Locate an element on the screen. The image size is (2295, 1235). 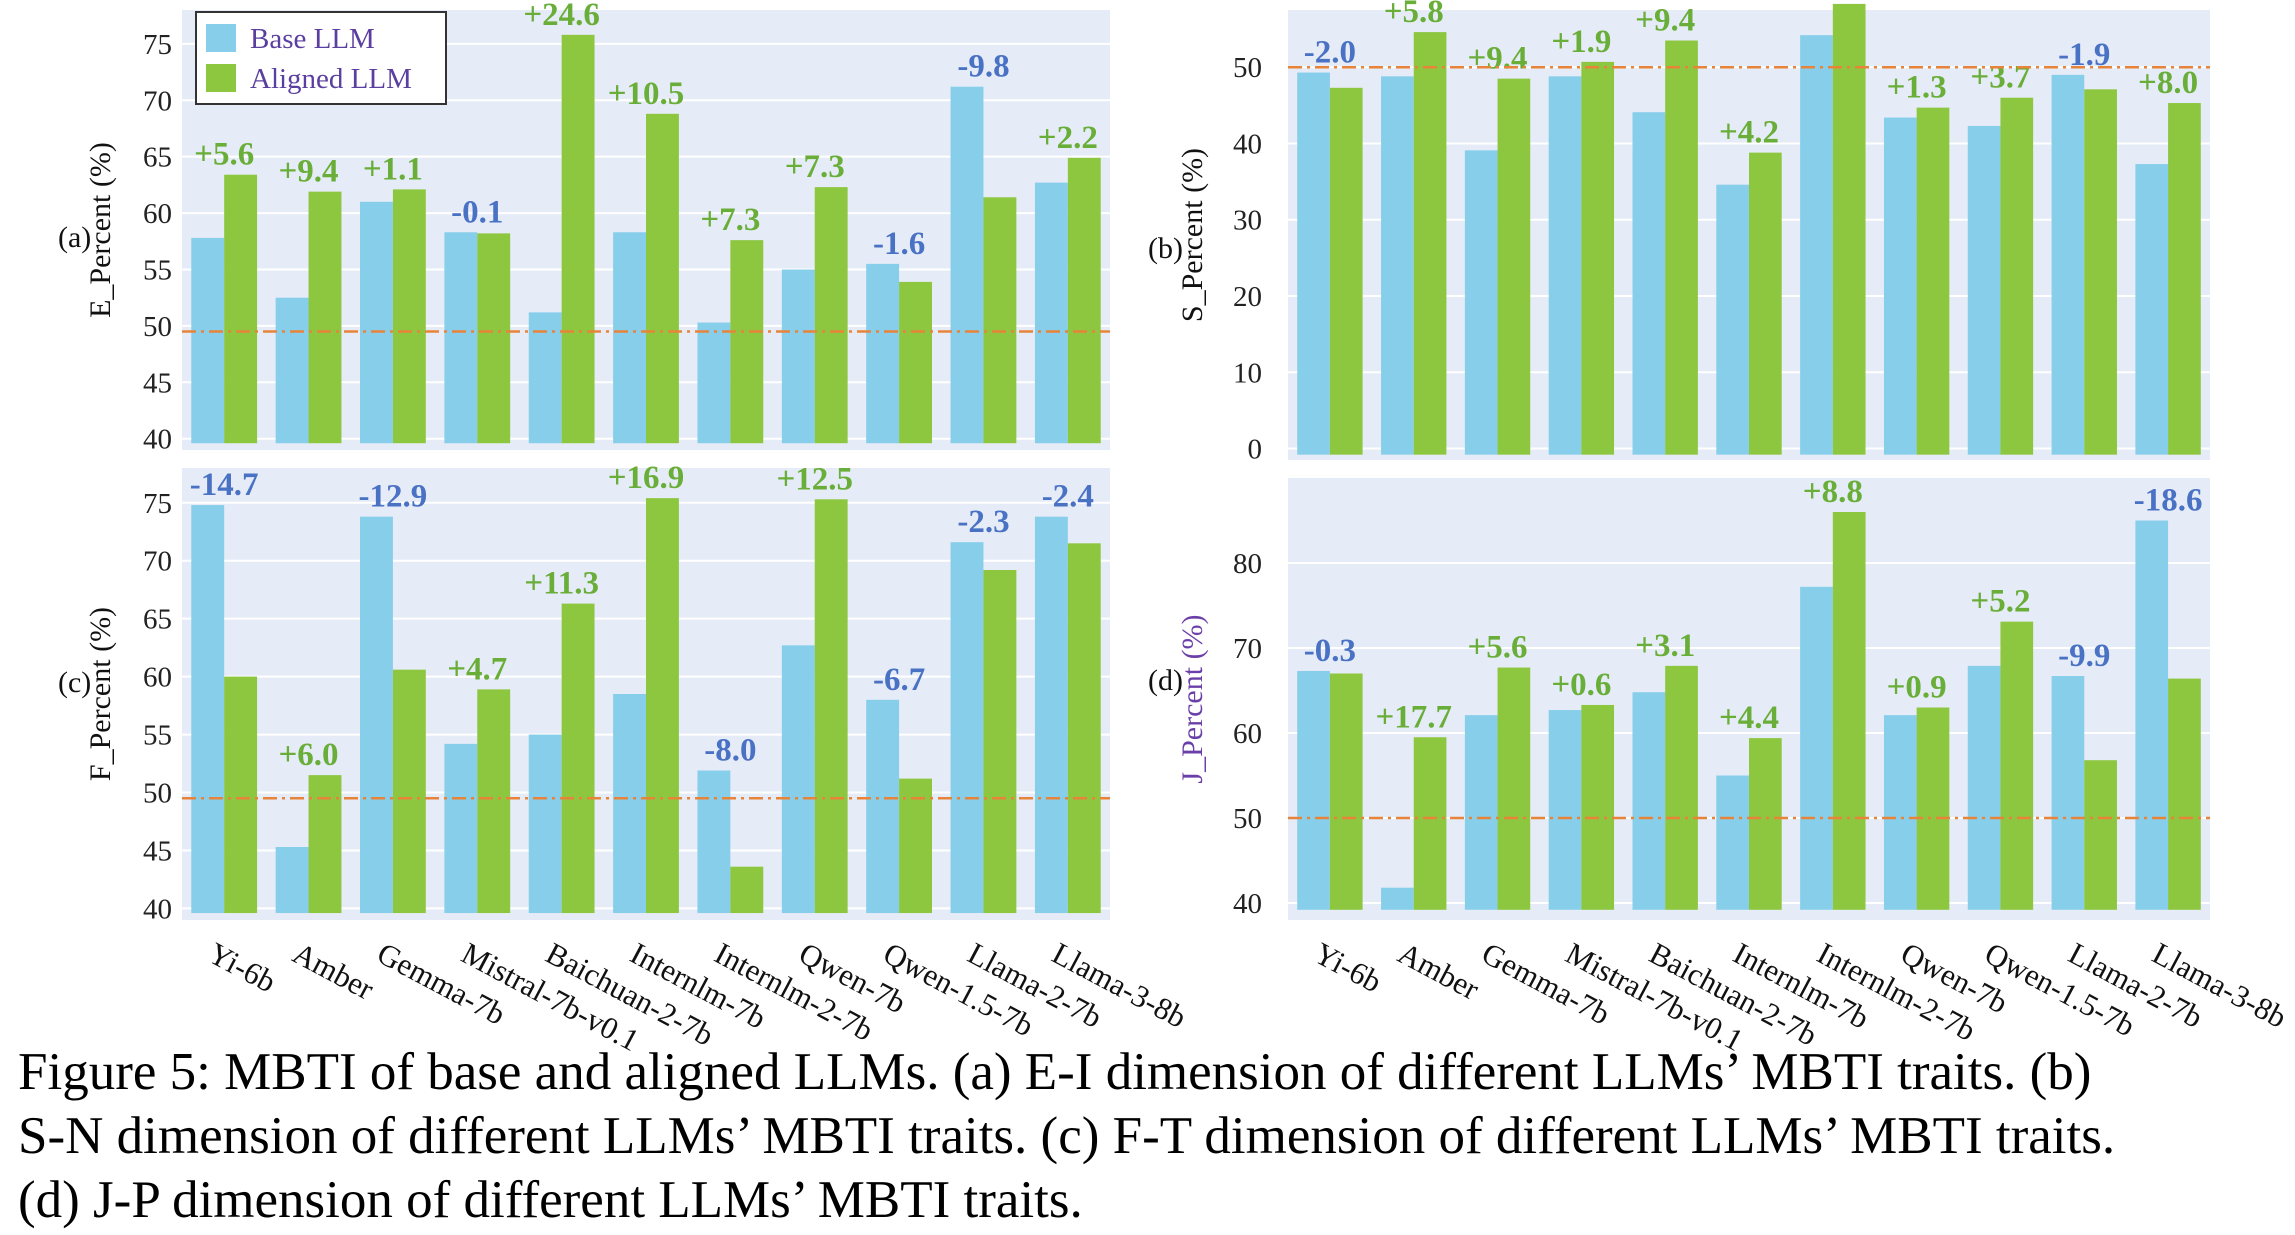
panel-b-ytick-label: 50 is located at coordinates (1247, 68).